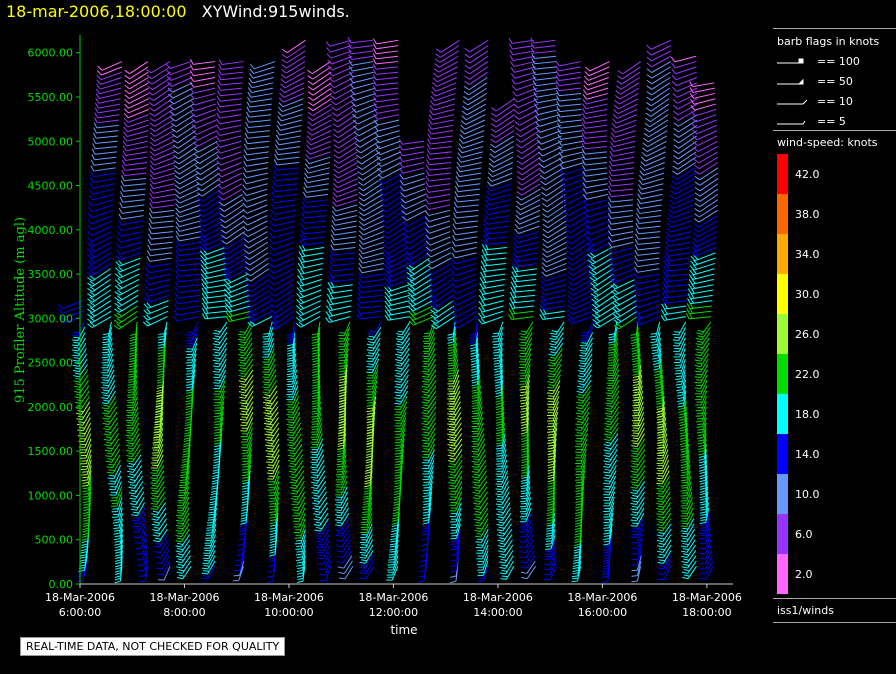 The width and height of the screenshot is (896, 674). I want to click on color-swatch, so click(782, 294).